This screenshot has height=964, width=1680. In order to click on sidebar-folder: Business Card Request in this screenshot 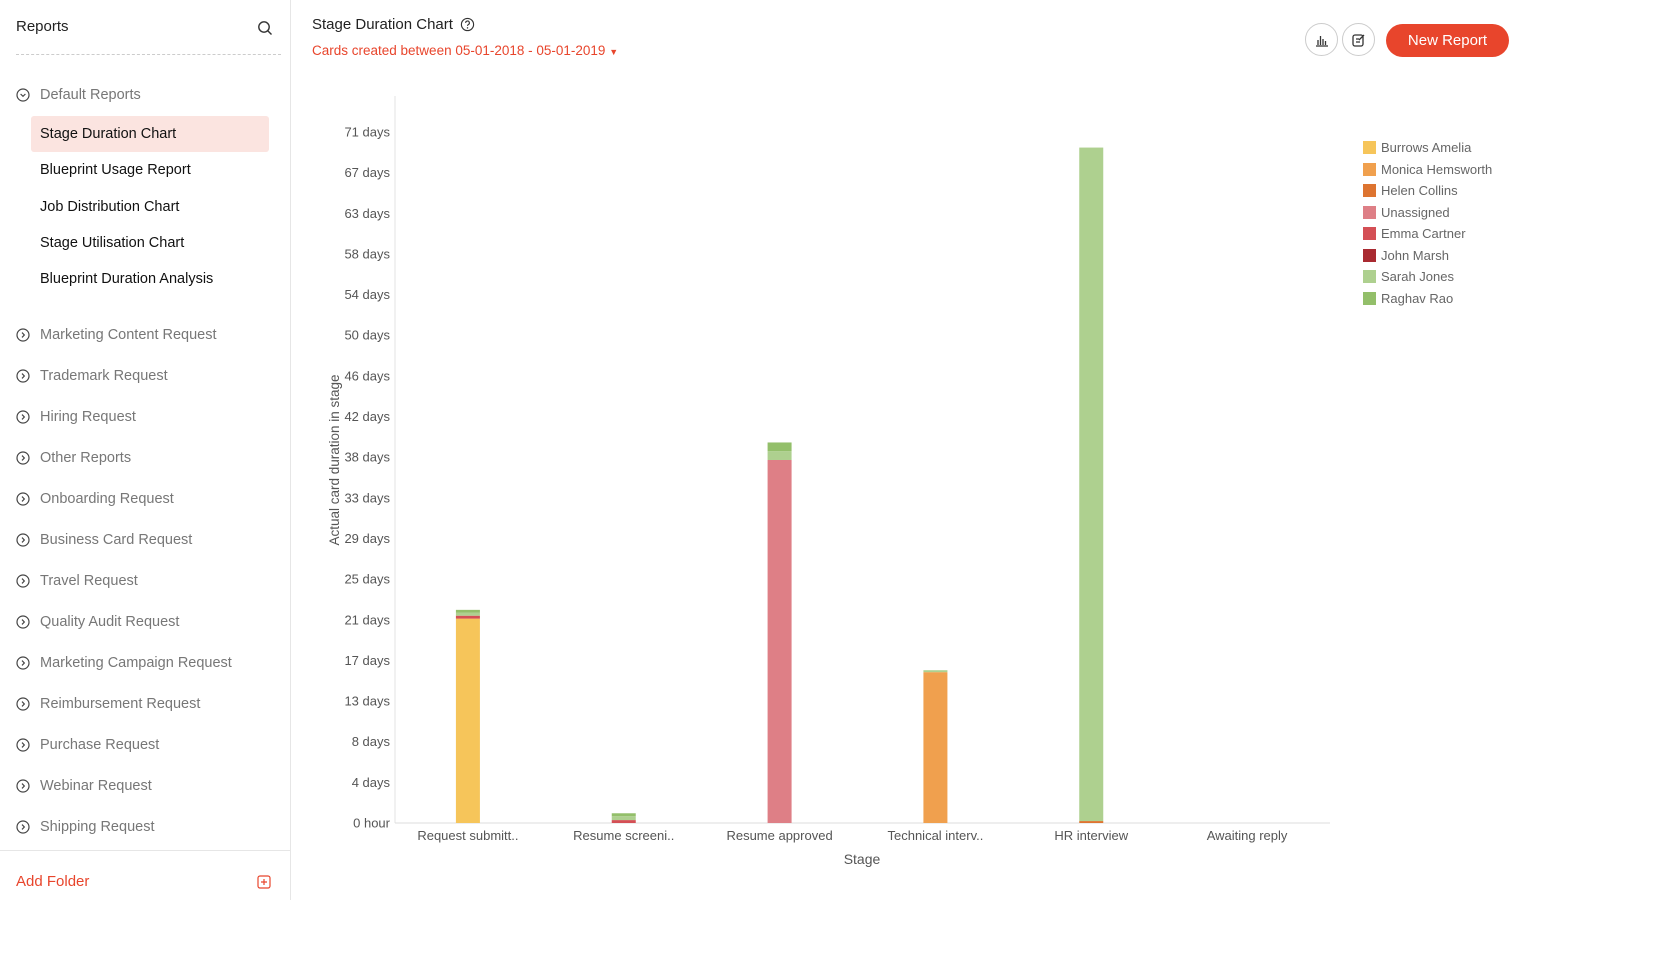, I will do `click(104, 540)`.